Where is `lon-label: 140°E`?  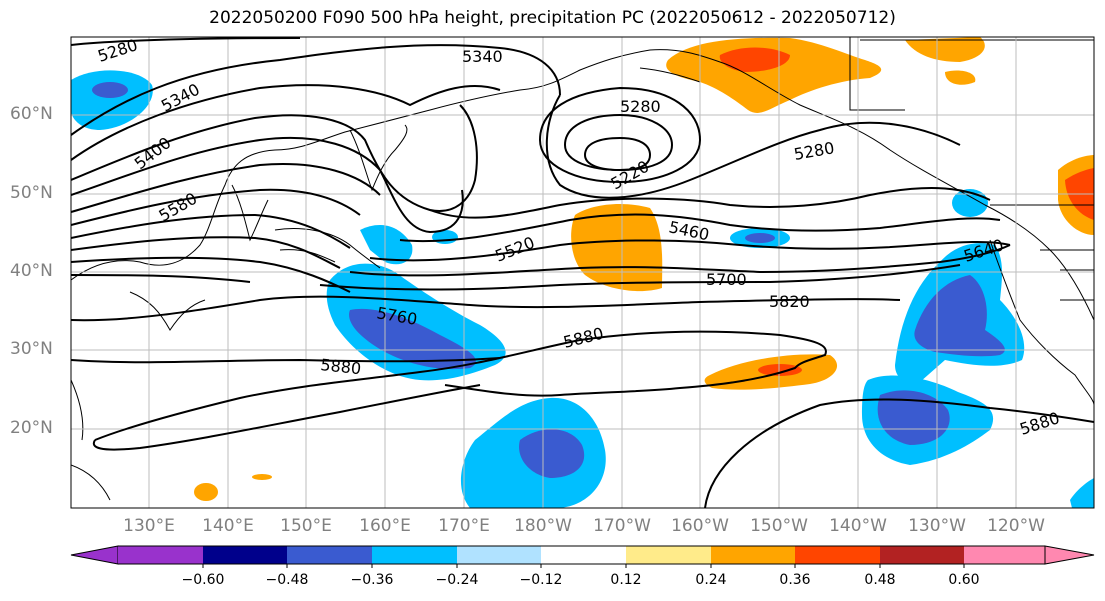
lon-label: 140°E is located at coordinates (228, 526).